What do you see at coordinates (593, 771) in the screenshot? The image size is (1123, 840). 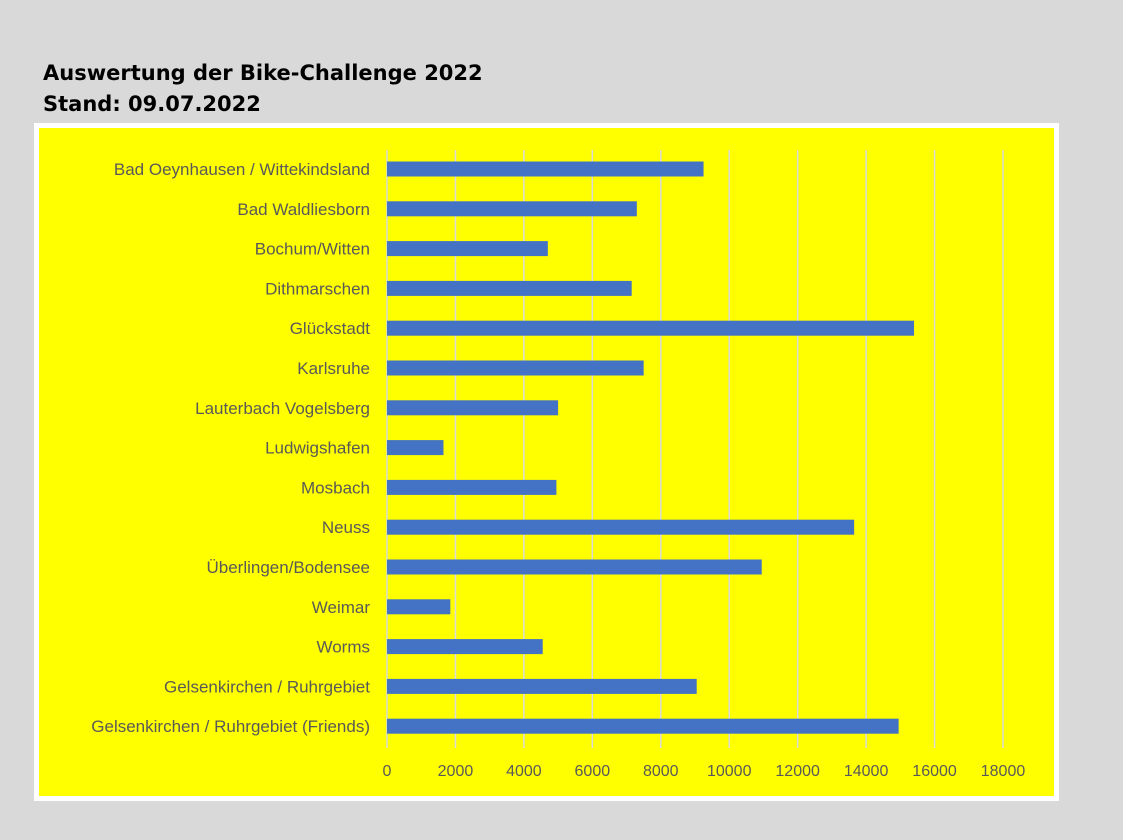 I see `x-tick-label: 6000` at bounding box center [593, 771].